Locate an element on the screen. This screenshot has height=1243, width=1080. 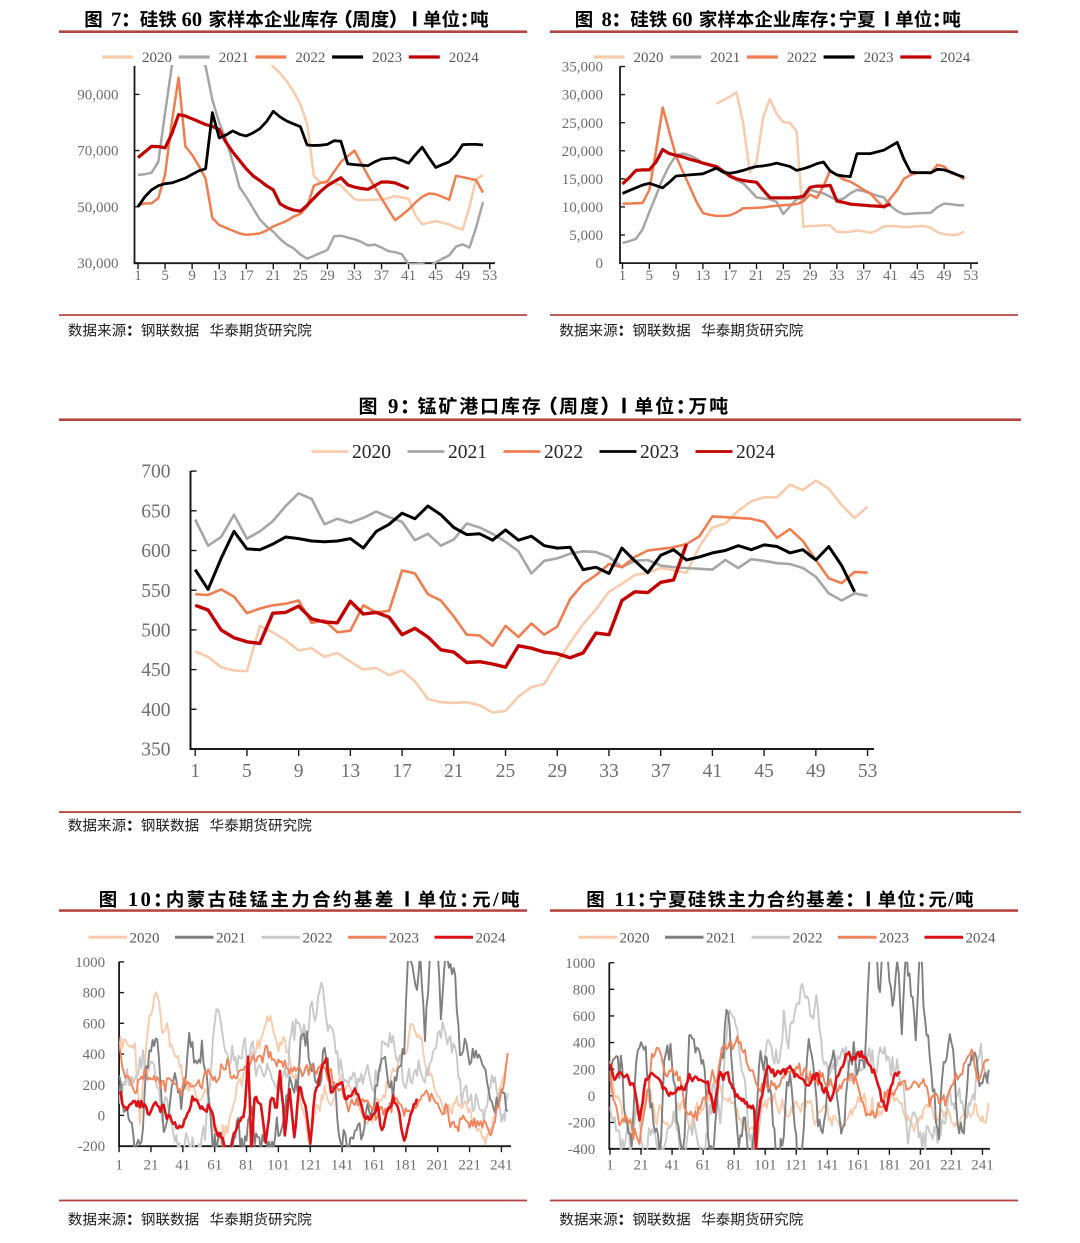
svg-text: 25,000 is located at coordinates (582, 124).